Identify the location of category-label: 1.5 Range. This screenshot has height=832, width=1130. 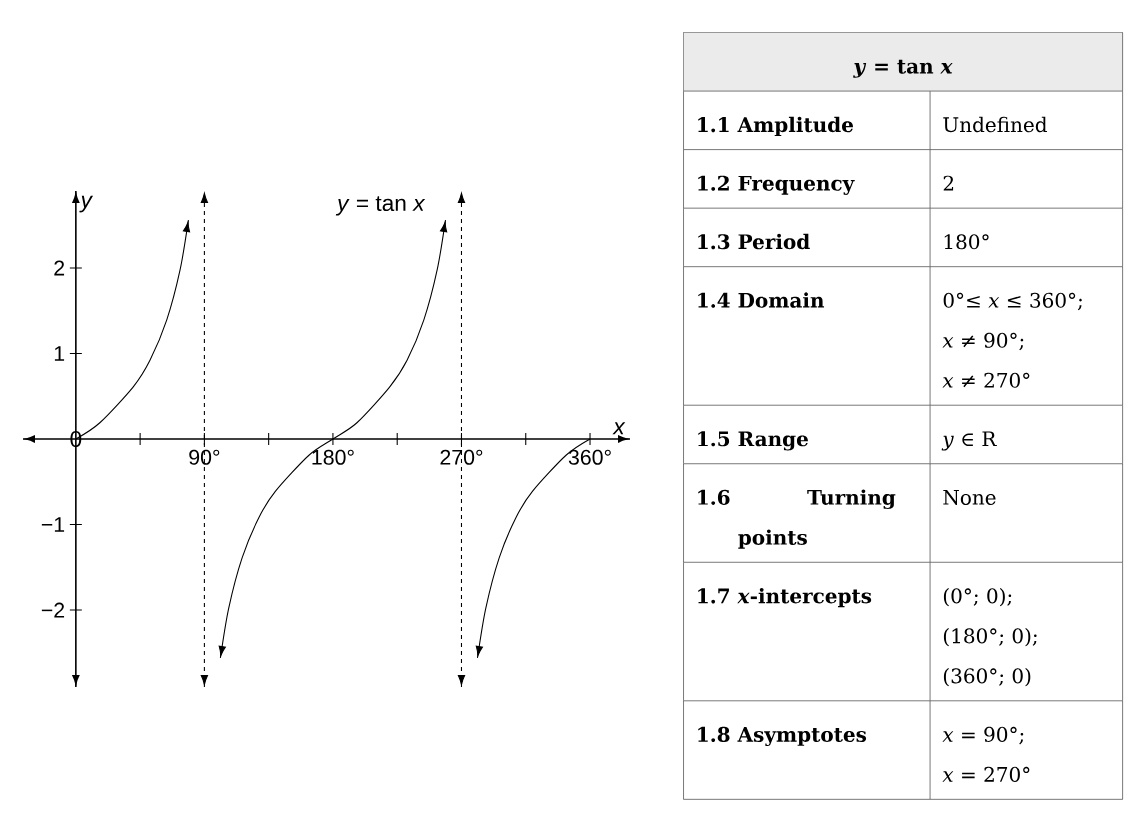
(753, 441).